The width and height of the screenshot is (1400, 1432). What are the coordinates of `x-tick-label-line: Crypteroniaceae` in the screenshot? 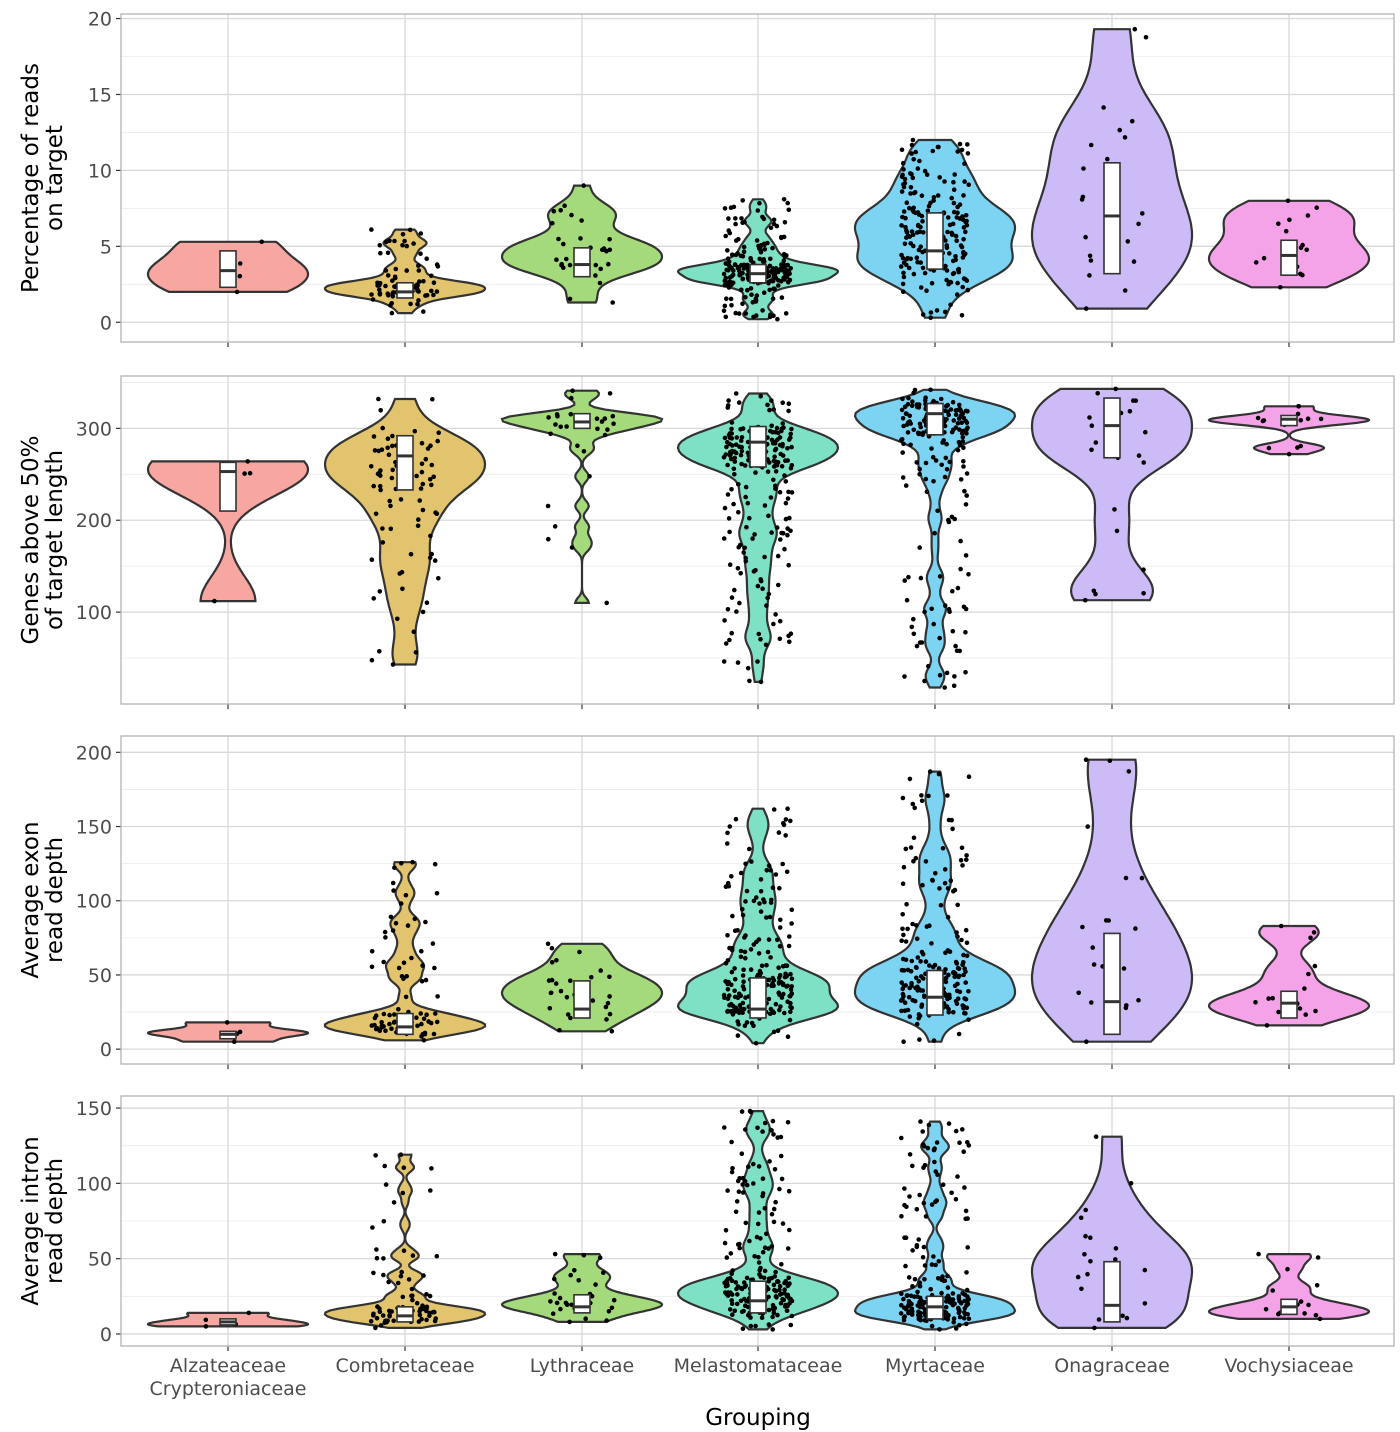 It's located at (228, 1389).